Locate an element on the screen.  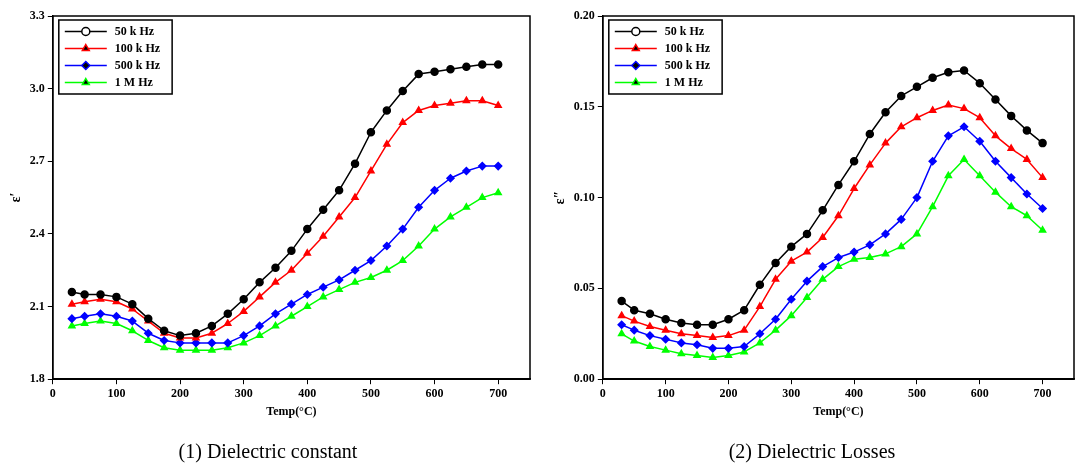
legend-label: 1 M Hz is located at coordinates (684, 81).